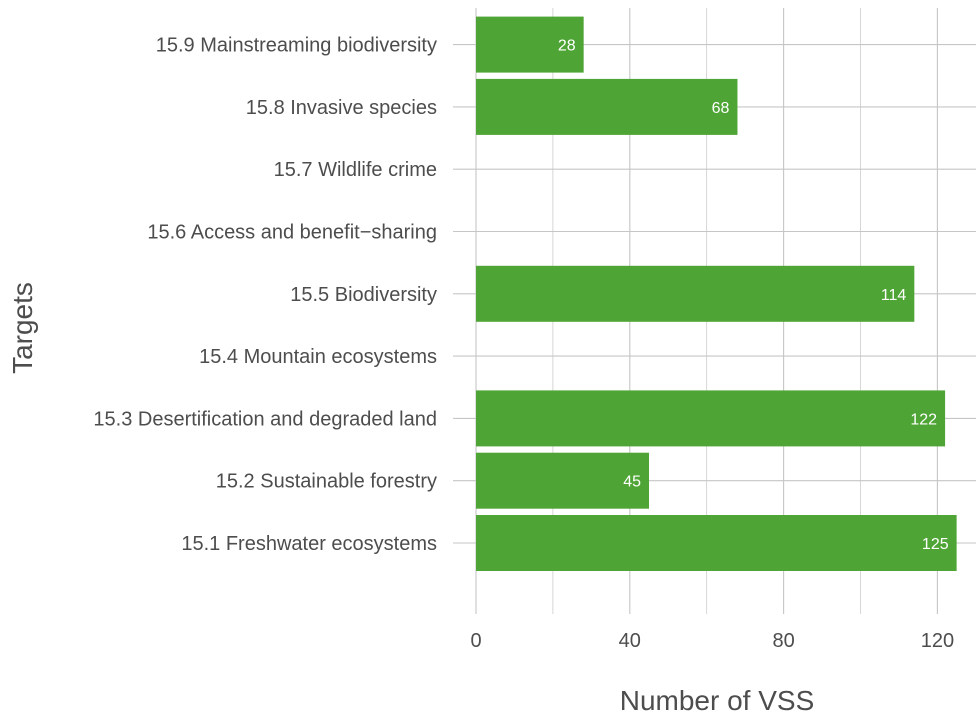 Image resolution: width=976 pixels, height=723 pixels. What do you see at coordinates (935, 544) in the screenshot?
I see `bar-value-label: 125` at bounding box center [935, 544].